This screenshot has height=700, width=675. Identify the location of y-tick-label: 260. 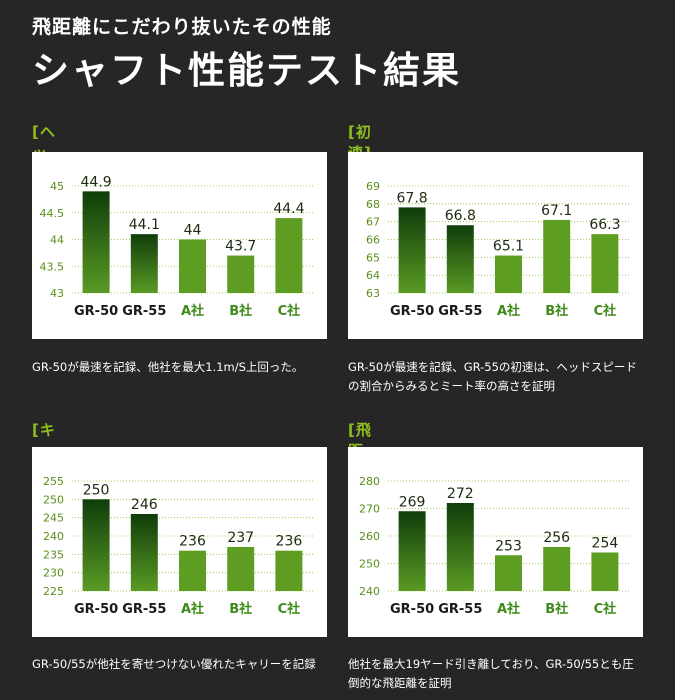
(369, 536).